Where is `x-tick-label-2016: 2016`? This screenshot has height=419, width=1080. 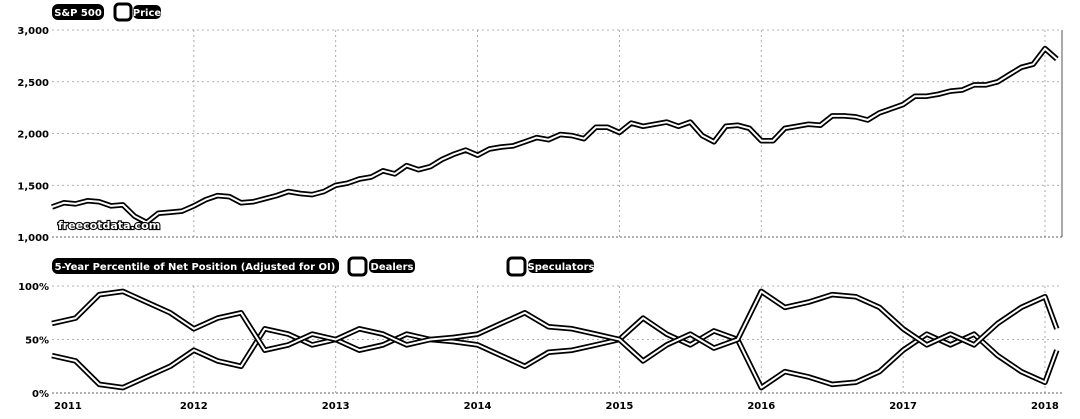
x-tick-label-2016: 2016 is located at coordinates (761, 406).